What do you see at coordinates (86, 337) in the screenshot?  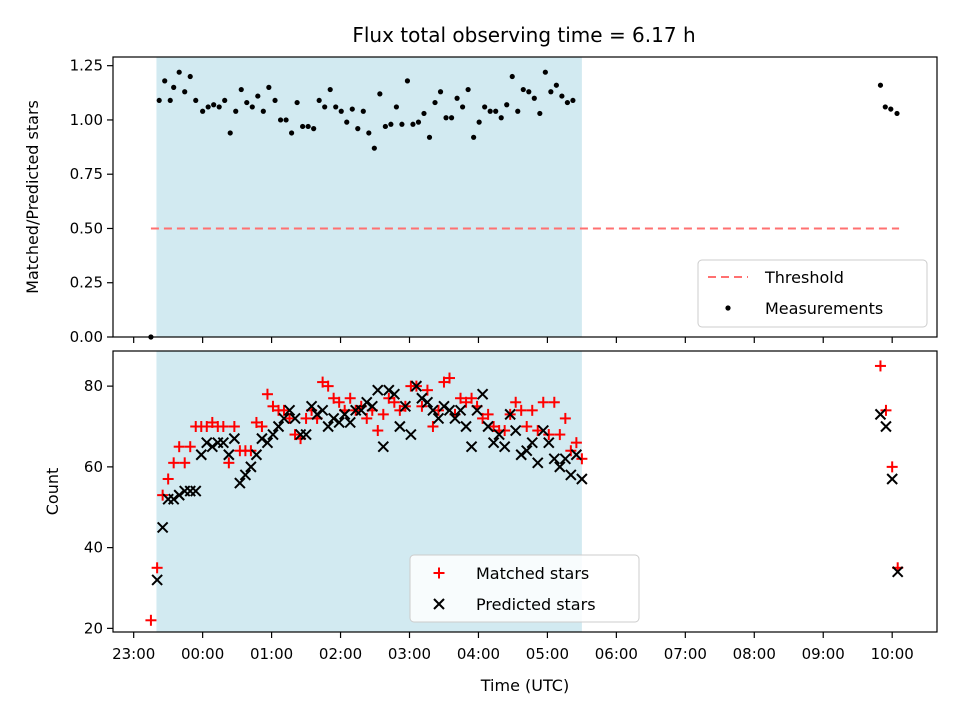 I see `y-tick-label: 0.00` at bounding box center [86, 337].